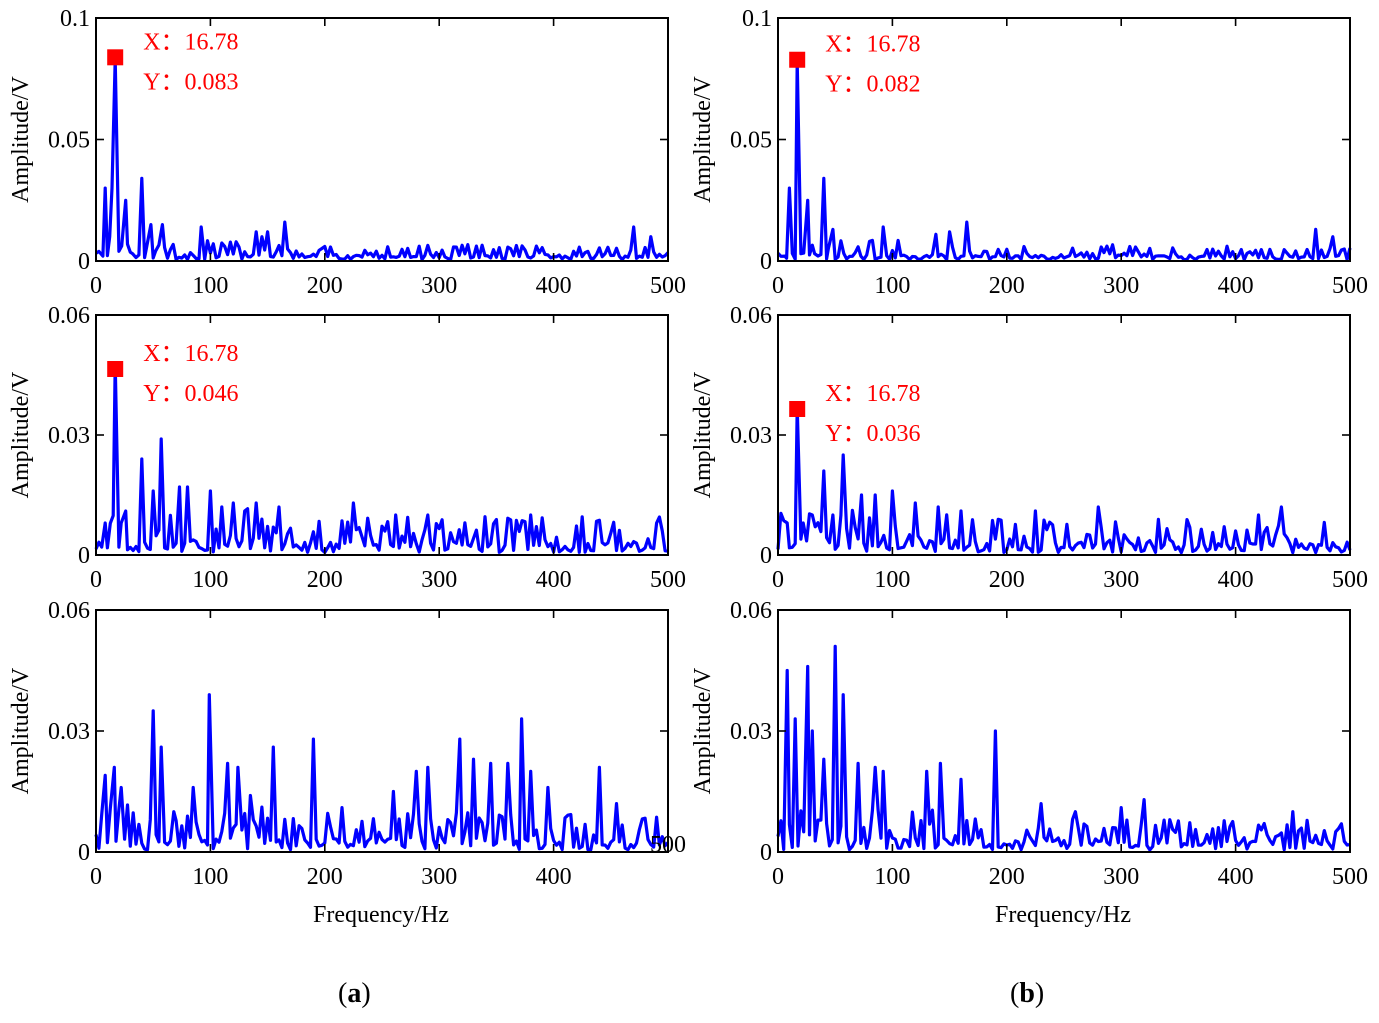  Describe the element at coordinates (872, 85) in the screenshot. I see `datatip-y-text: Y：0.082` at that location.